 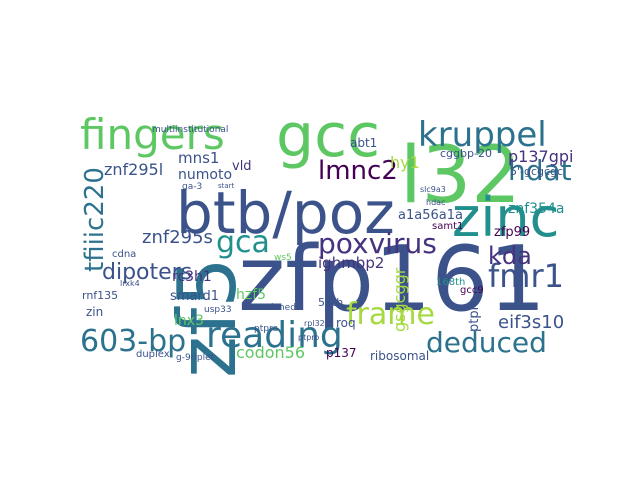 What do you see at coordinates (133, 341) in the screenshot?
I see `word-603bp: 603-bp` at bounding box center [133, 341].